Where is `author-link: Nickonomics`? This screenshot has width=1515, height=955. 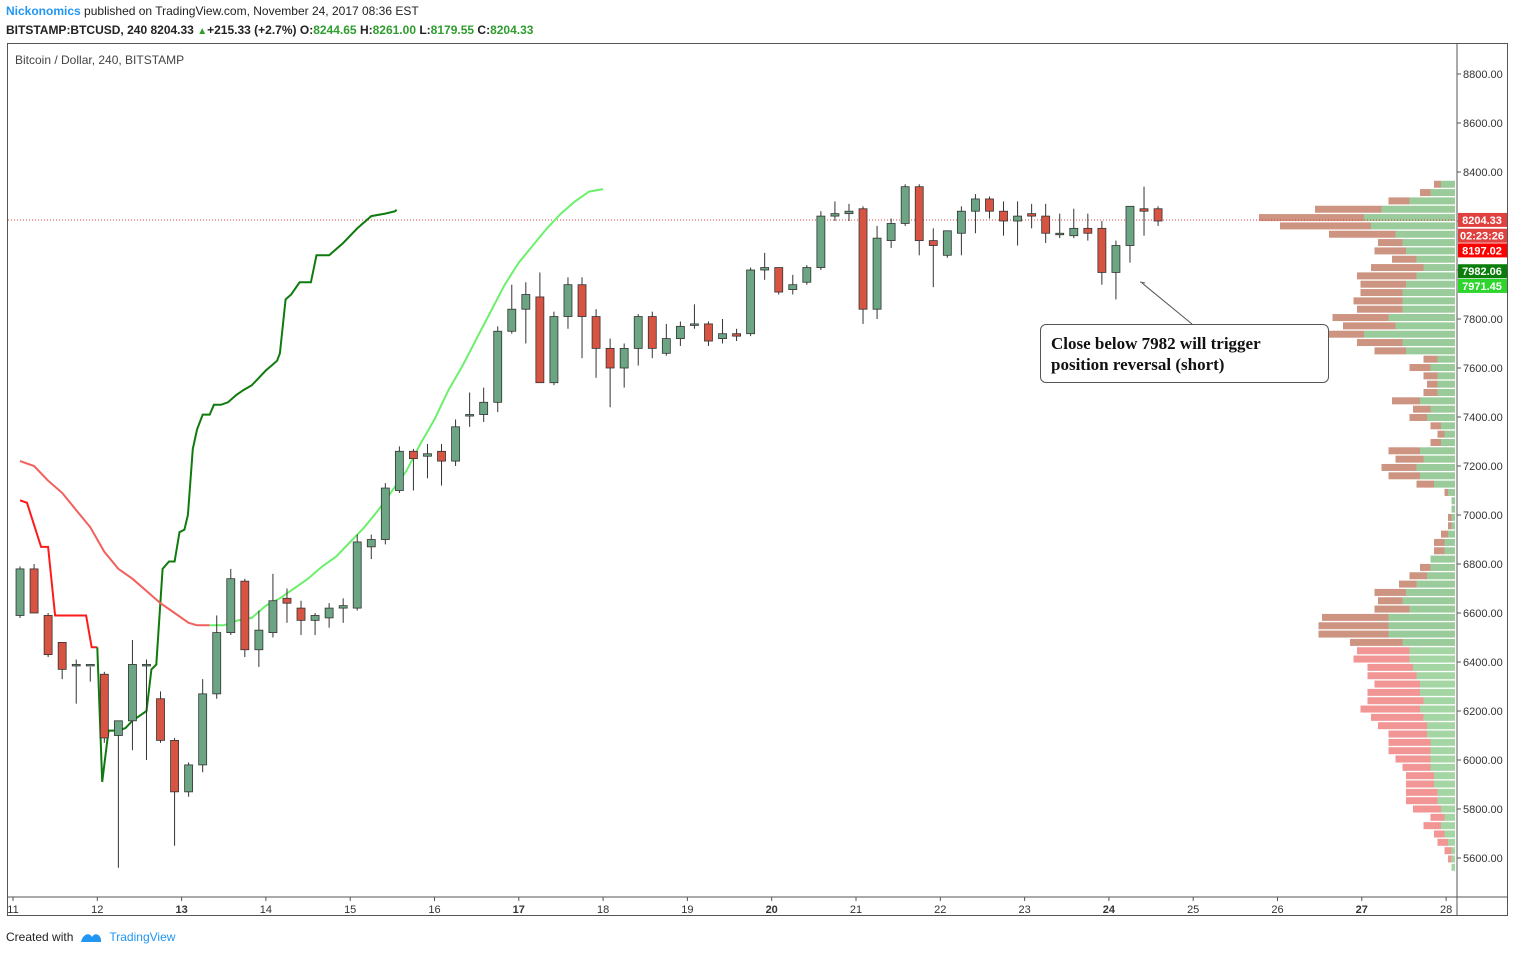 author-link: Nickonomics is located at coordinates (43, 11).